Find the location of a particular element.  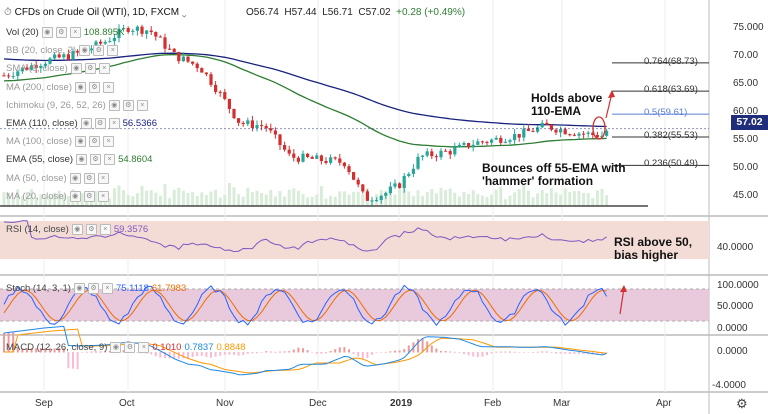

indicator-name: MA (50, close) is located at coordinates (36, 178).